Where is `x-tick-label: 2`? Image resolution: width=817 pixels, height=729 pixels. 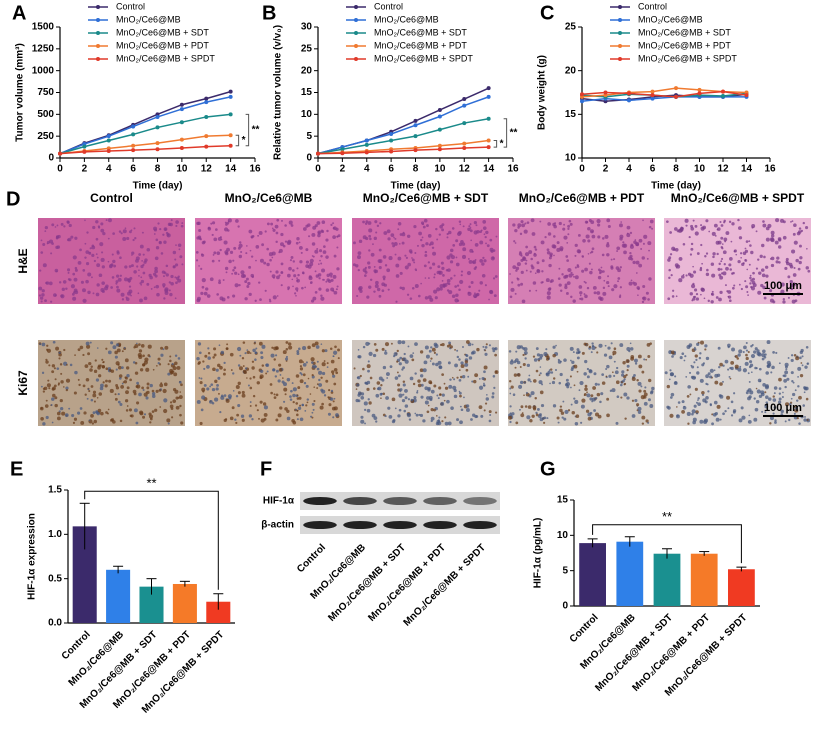 x-tick-label: 2 is located at coordinates (343, 169).